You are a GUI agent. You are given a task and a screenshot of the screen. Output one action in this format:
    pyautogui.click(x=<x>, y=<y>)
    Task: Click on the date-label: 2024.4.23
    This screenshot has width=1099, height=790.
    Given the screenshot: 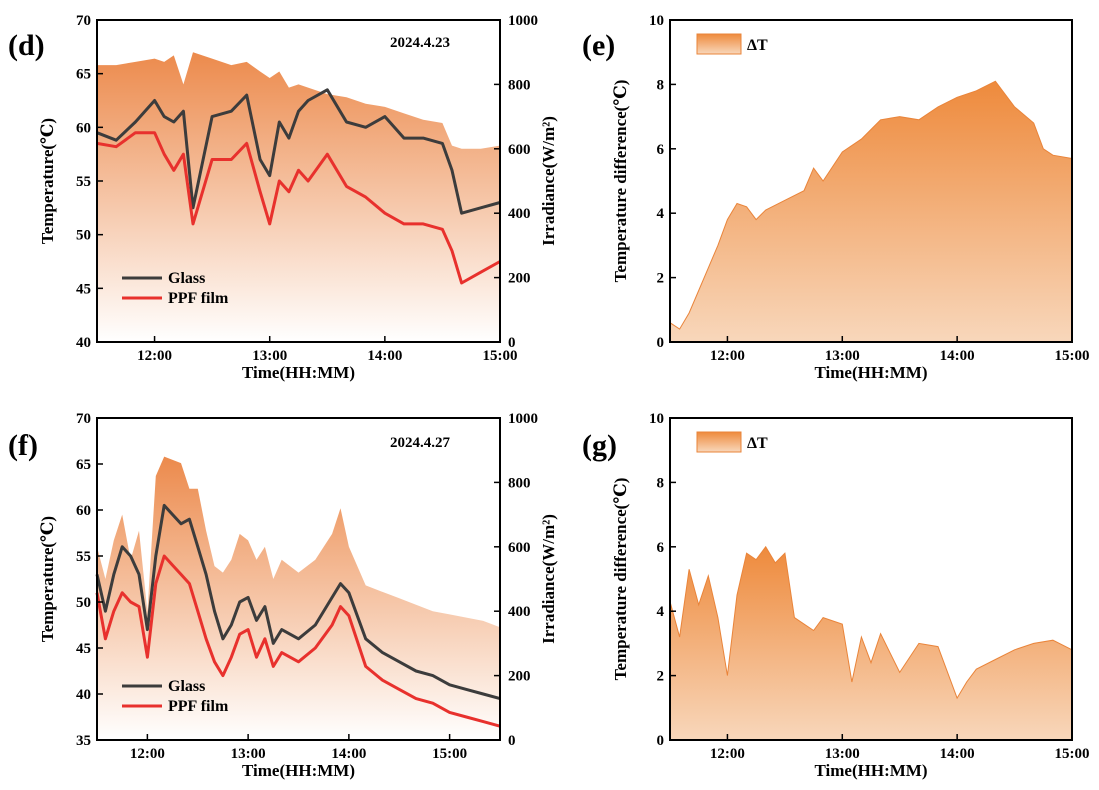 What is the action you would take?
    pyautogui.click(x=420, y=43)
    